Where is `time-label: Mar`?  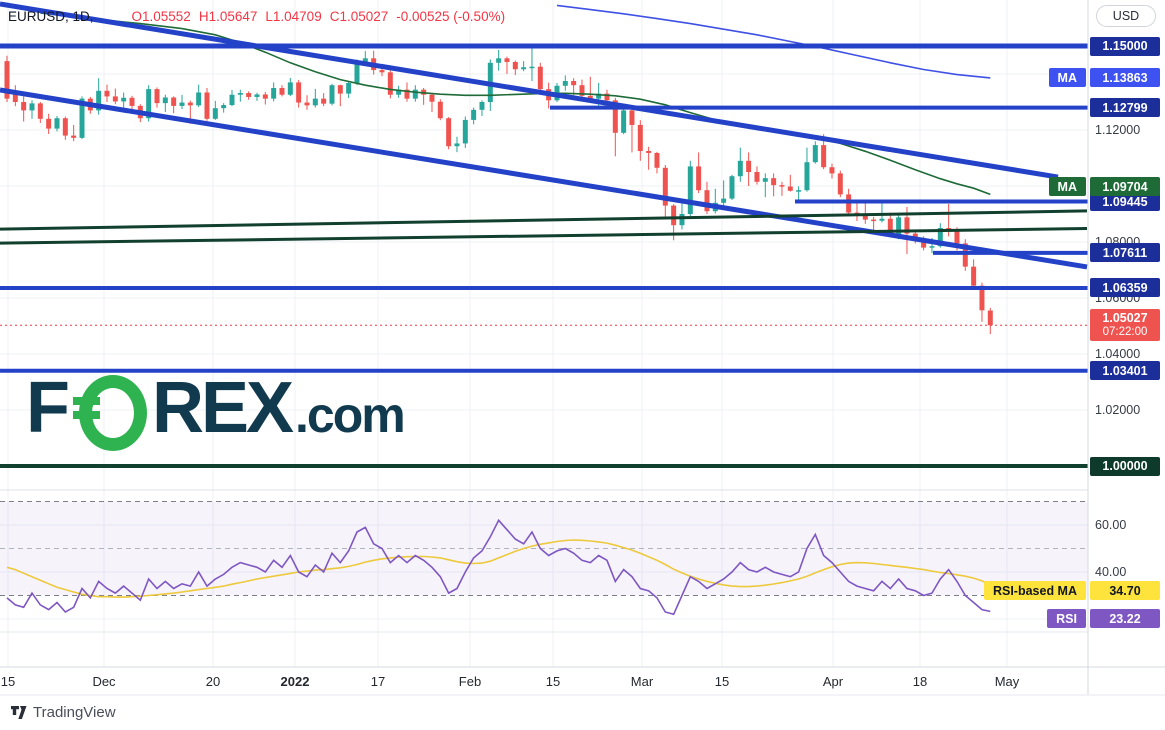
time-label: Mar is located at coordinates (642, 681).